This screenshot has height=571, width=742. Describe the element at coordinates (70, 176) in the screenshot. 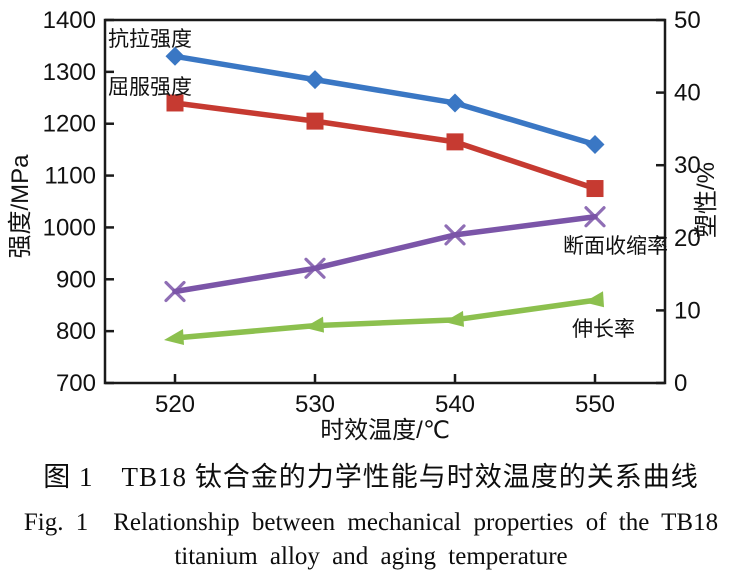

I see `left-axis-tick-label: 1100` at that location.